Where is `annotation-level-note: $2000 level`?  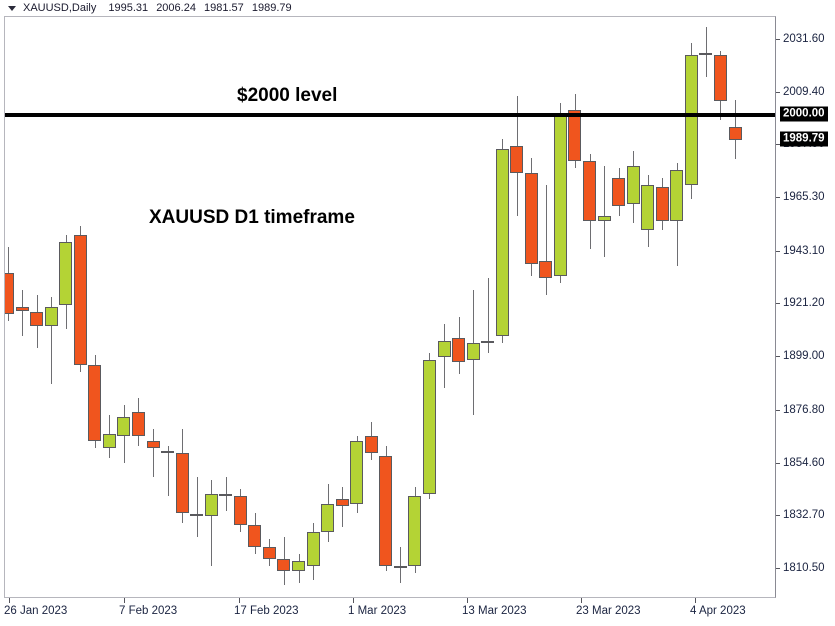
annotation-level-note: $2000 level is located at coordinates (287, 95).